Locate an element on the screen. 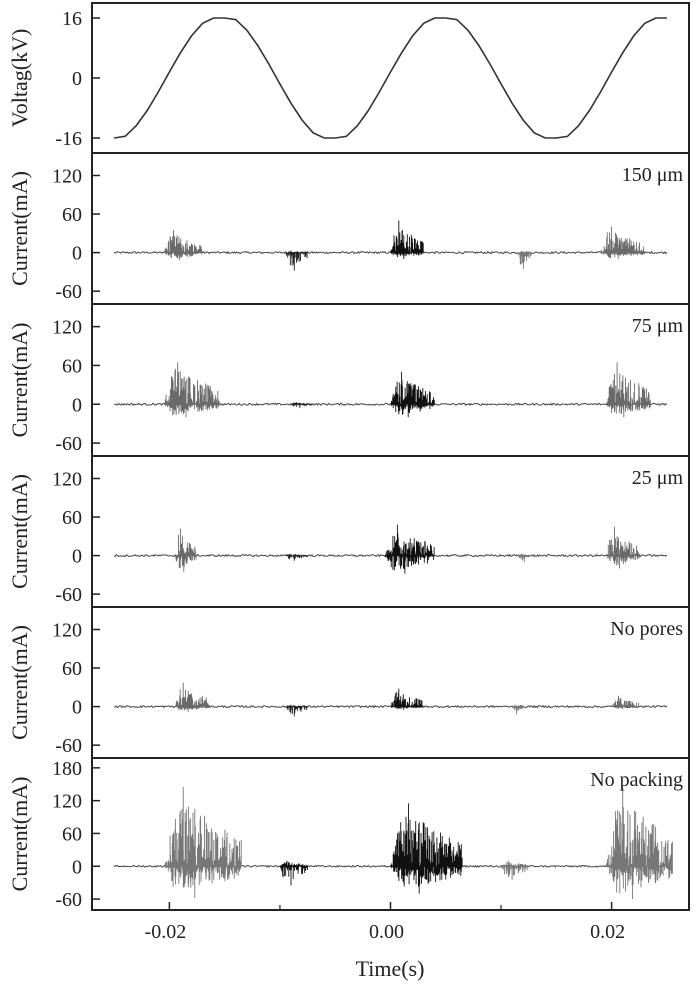 This screenshot has width=700, height=986. panel-label: 25 μm is located at coordinates (658, 478).